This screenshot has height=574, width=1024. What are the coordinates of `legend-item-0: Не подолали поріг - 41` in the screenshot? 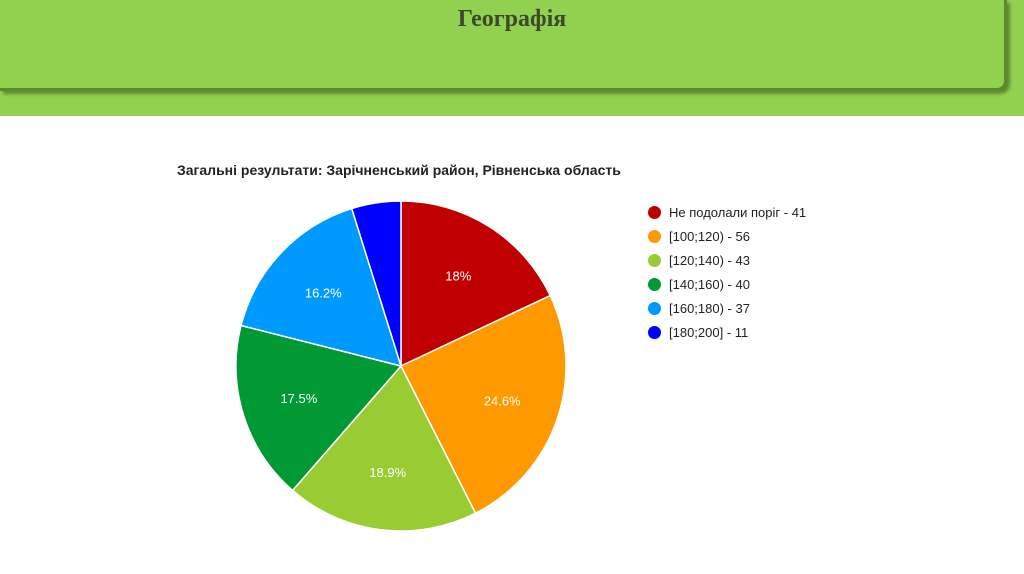 It's located at (727, 212).